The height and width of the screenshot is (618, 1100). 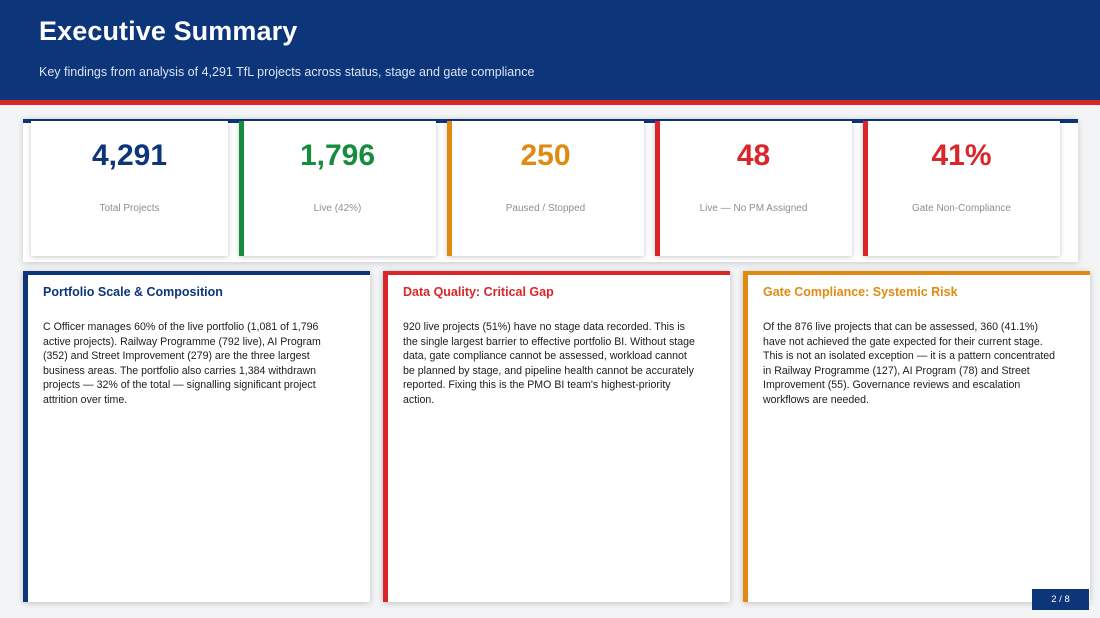 I want to click on page-title: Executive Summary, so click(x=168, y=31).